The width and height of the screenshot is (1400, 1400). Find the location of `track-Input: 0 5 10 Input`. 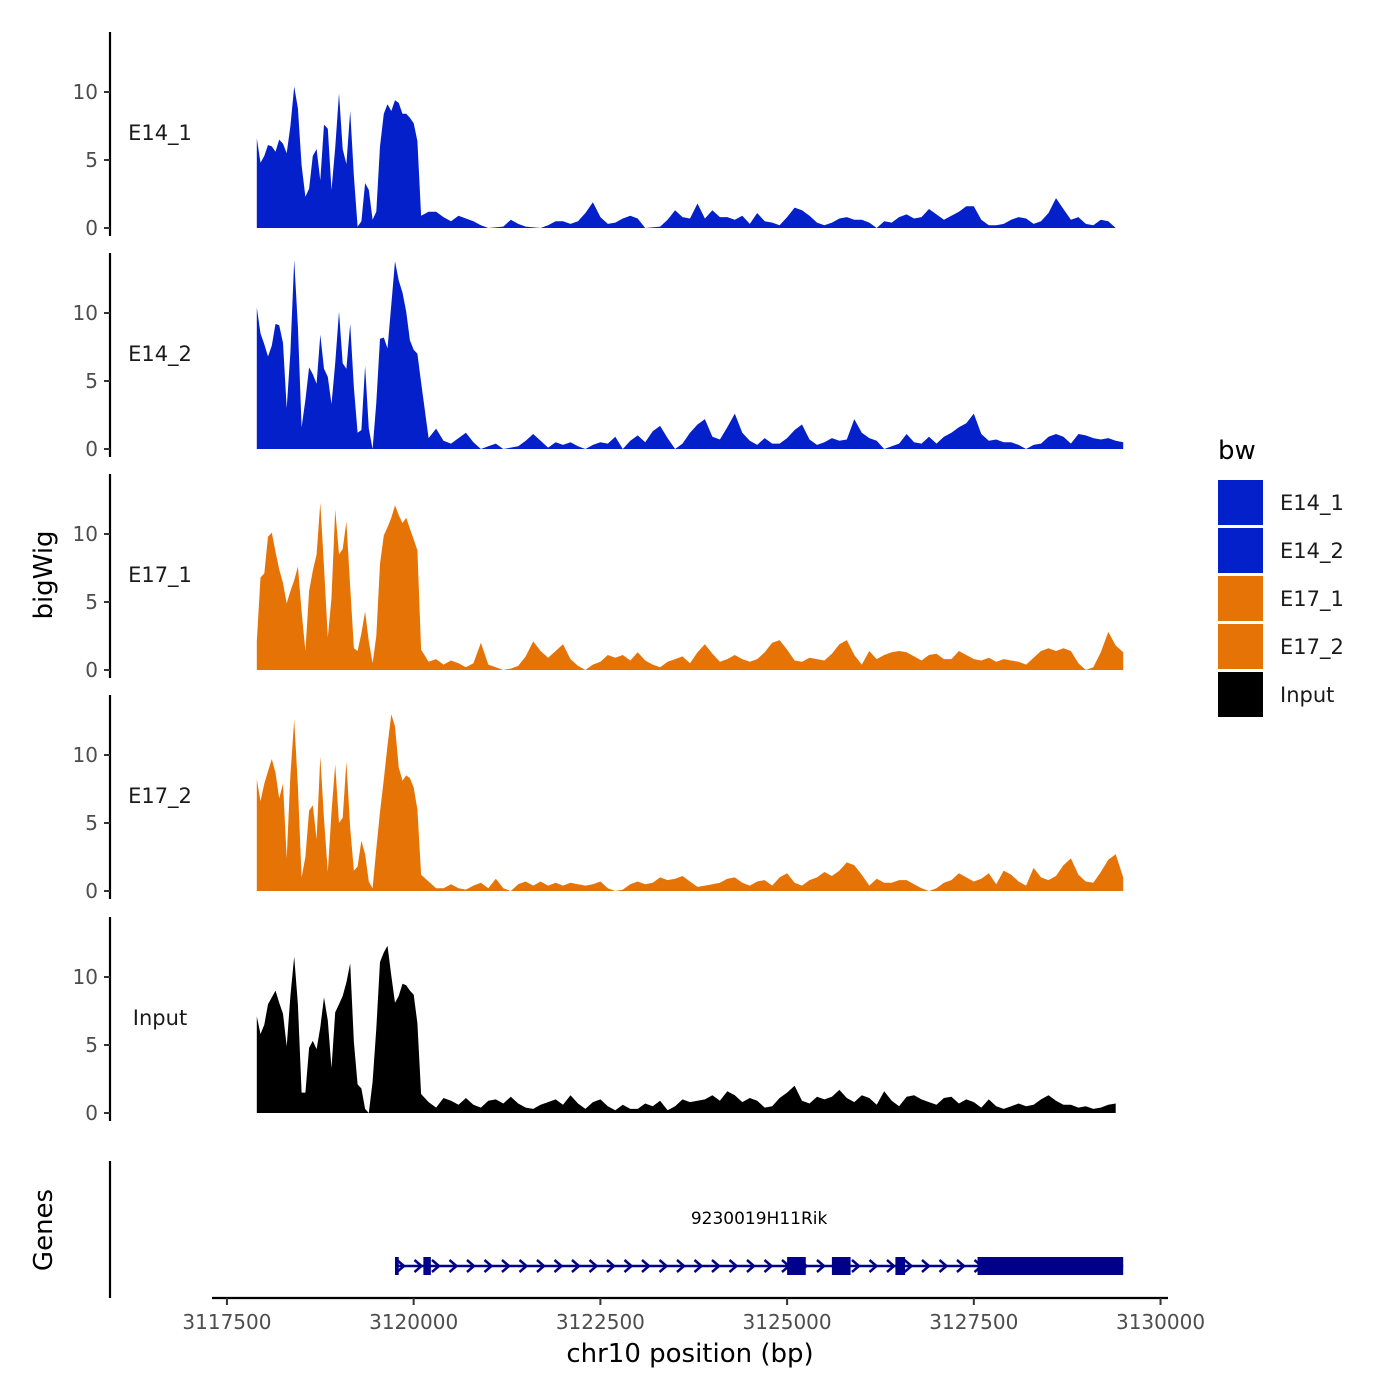

track-Input: 0 5 10 Input is located at coordinates (594, 1021).